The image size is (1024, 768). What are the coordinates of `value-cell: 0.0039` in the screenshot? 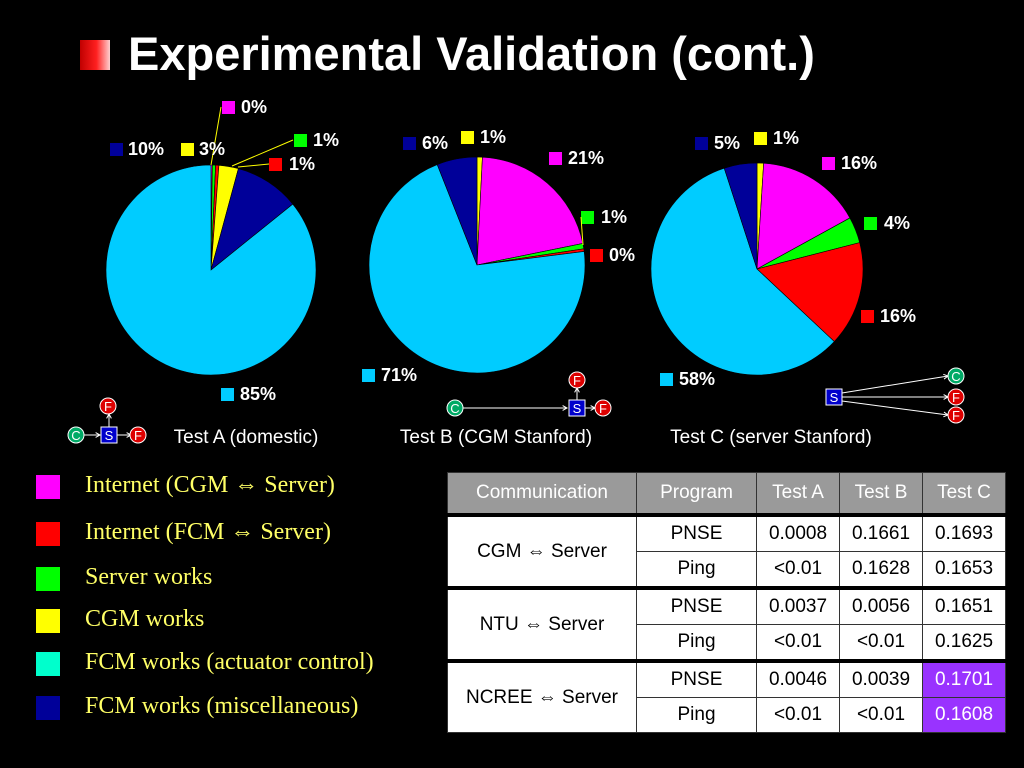 It's located at (881, 678).